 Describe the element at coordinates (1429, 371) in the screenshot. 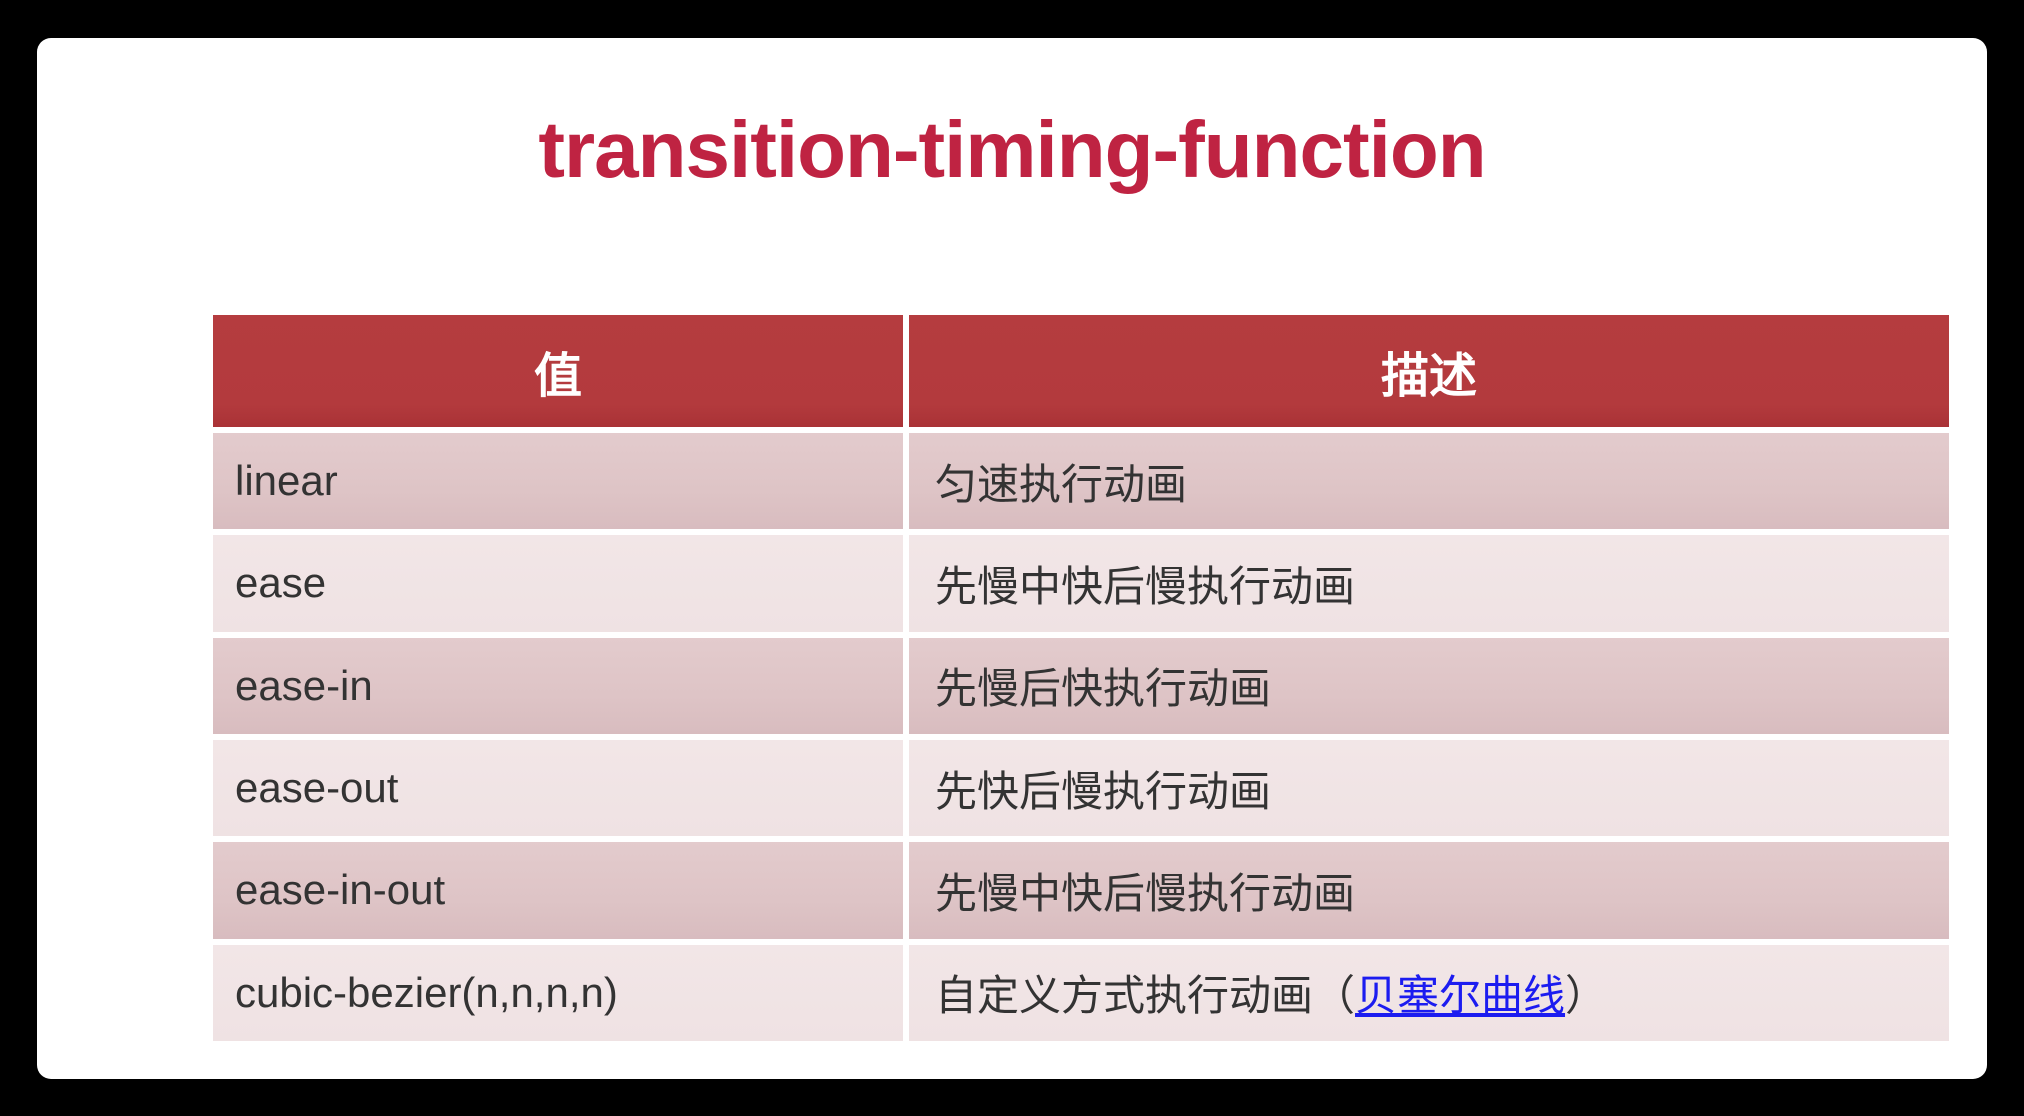

I see `header-cell-description: 描述` at that location.